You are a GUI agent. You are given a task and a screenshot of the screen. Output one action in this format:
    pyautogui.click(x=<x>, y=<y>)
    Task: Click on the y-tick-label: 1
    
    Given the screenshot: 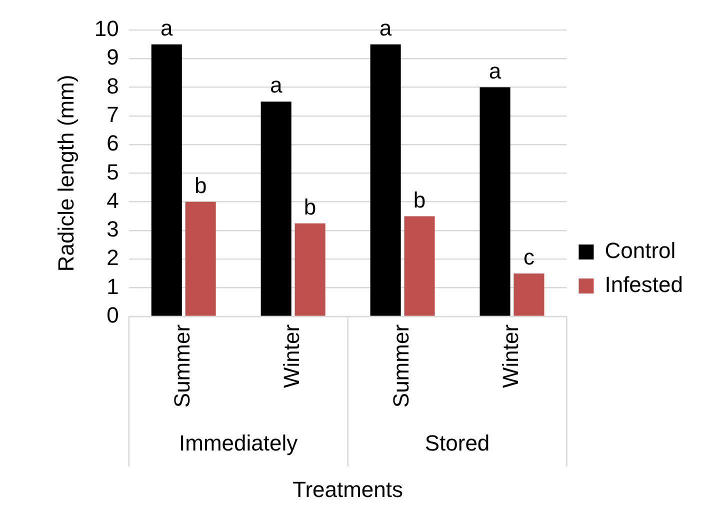 What is the action you would take?
    pyautogui.click(x=112, y=286)
    